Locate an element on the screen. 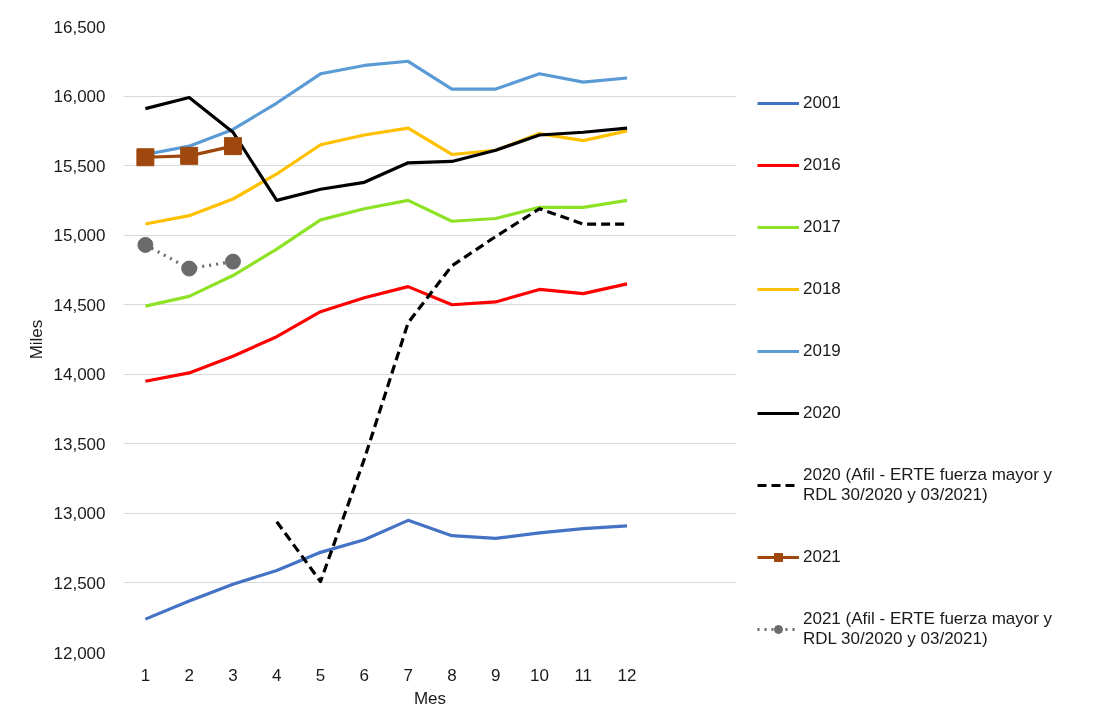 This screenshot has height=725, width=1113. x-tick-label: 6 is located at coordinates (364, 675).